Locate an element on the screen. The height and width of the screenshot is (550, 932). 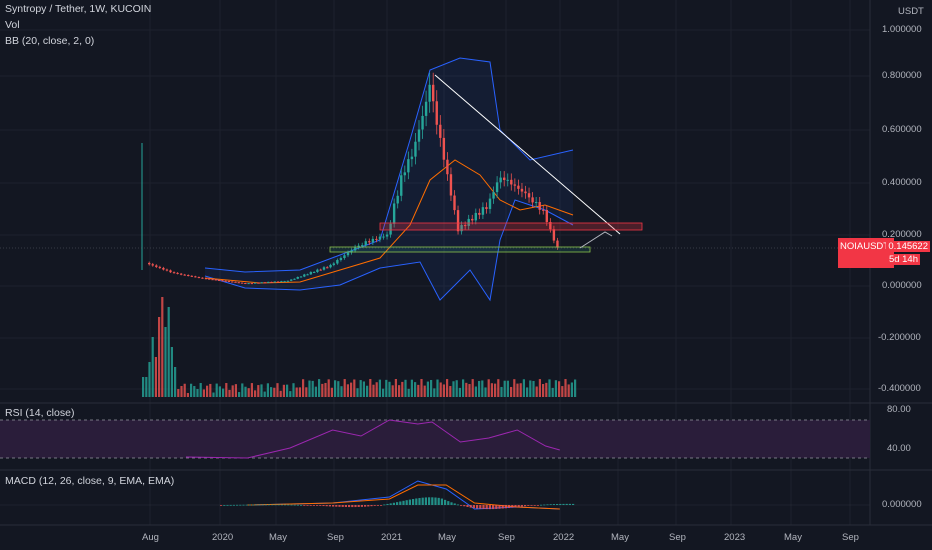
bb-basis is located at coordinates (389, 221).